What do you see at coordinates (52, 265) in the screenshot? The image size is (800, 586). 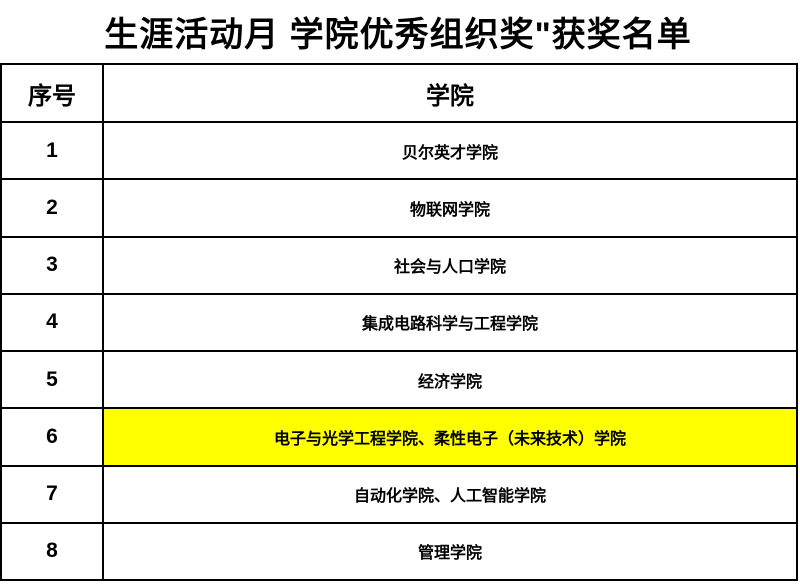 I see `row-number-cell: 3` at bounding box center [52, 265].